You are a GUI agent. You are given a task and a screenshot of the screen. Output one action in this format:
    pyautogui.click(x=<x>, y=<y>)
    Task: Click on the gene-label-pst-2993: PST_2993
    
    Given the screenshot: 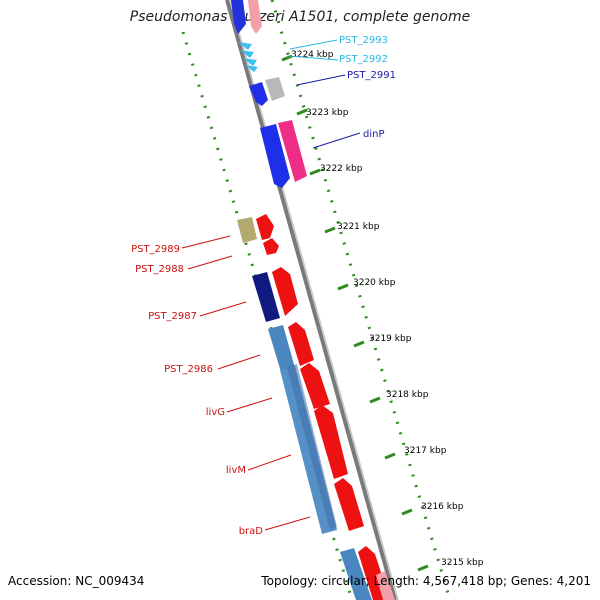 What is the action you would take?
    pyautogui.click(x=363, y=40)
    